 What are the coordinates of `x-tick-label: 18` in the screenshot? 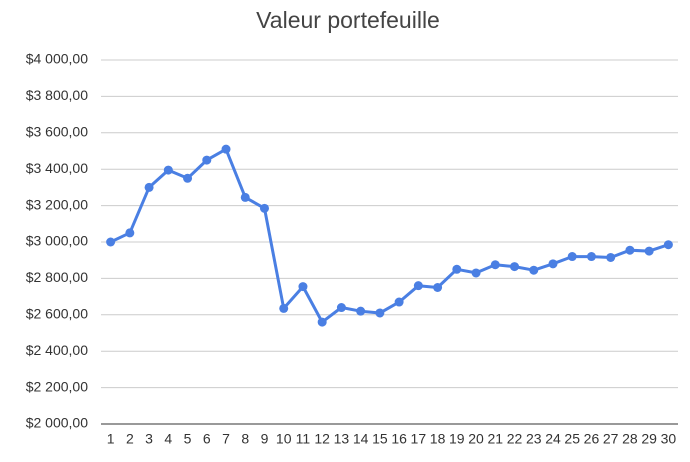 It's located at (438, 439).